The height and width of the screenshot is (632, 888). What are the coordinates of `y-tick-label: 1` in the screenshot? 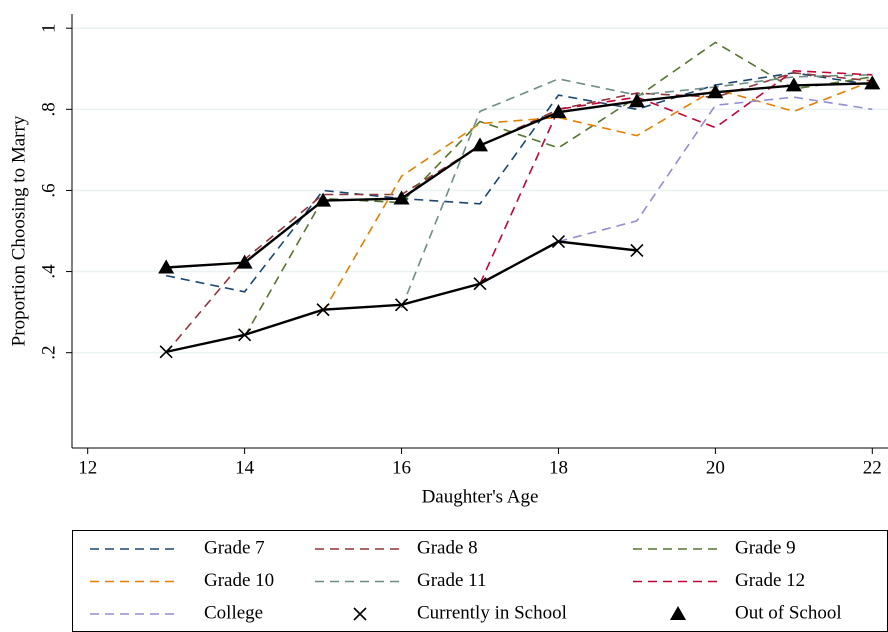 It's located at (48, 28).